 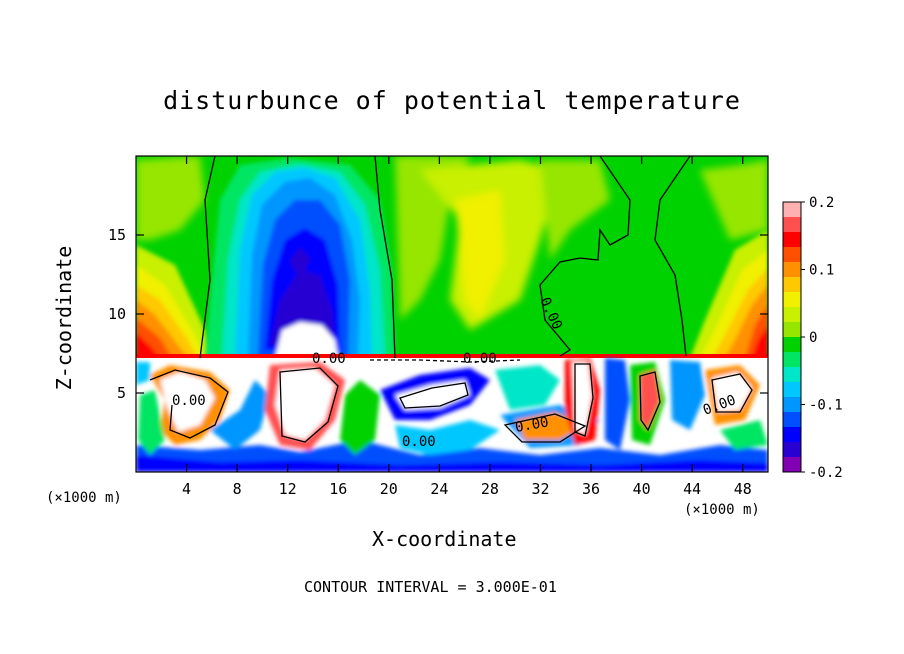 What do you see at coordinates (444, 539) in the screenshot?
I see `x-axis-label: X-coordinate` at bounding box center [444, 539].